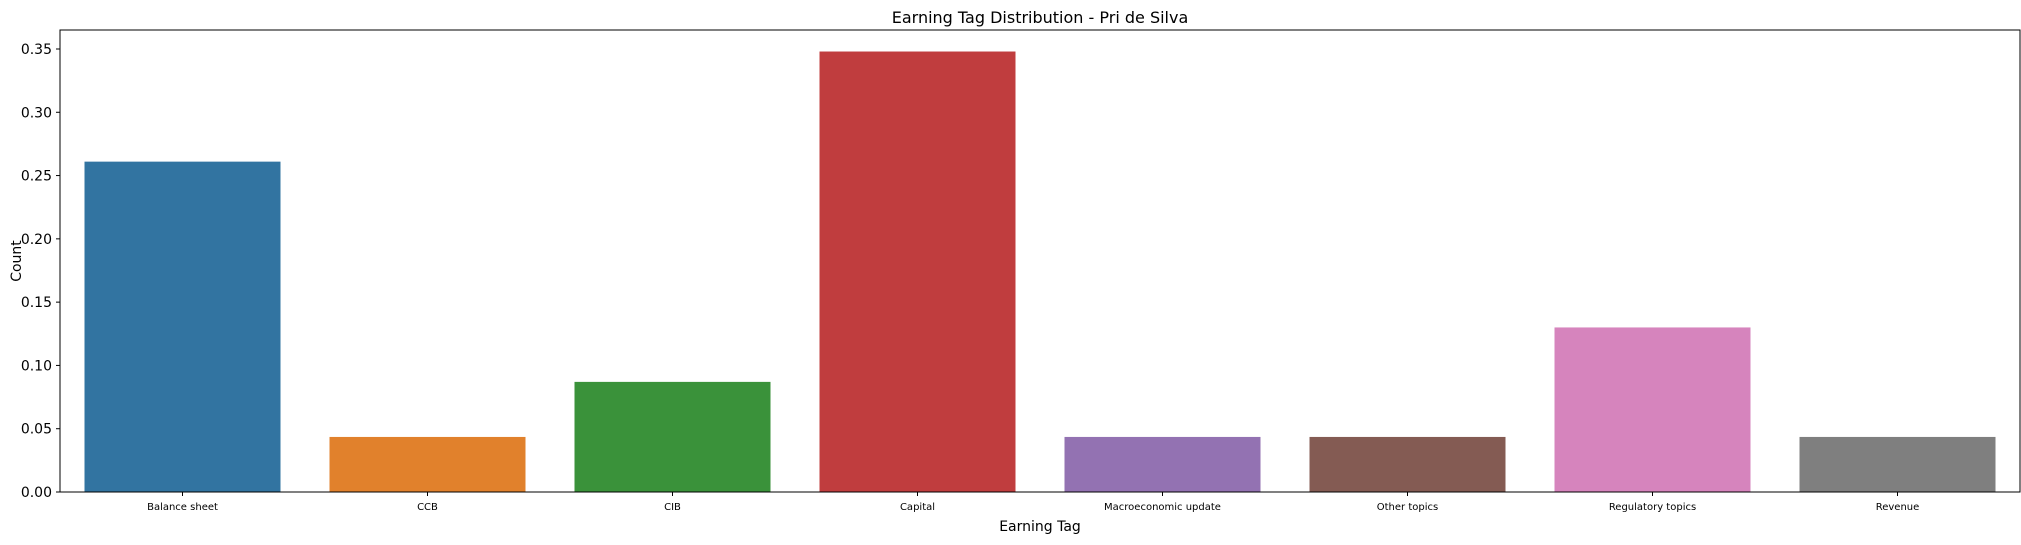 The width and height of the screenshot is (2021, 545). I want to click on y-axis: 0.00 0.05 0.10 0.15 0.20 0.25 0.30 0.35, so click(40, 271).